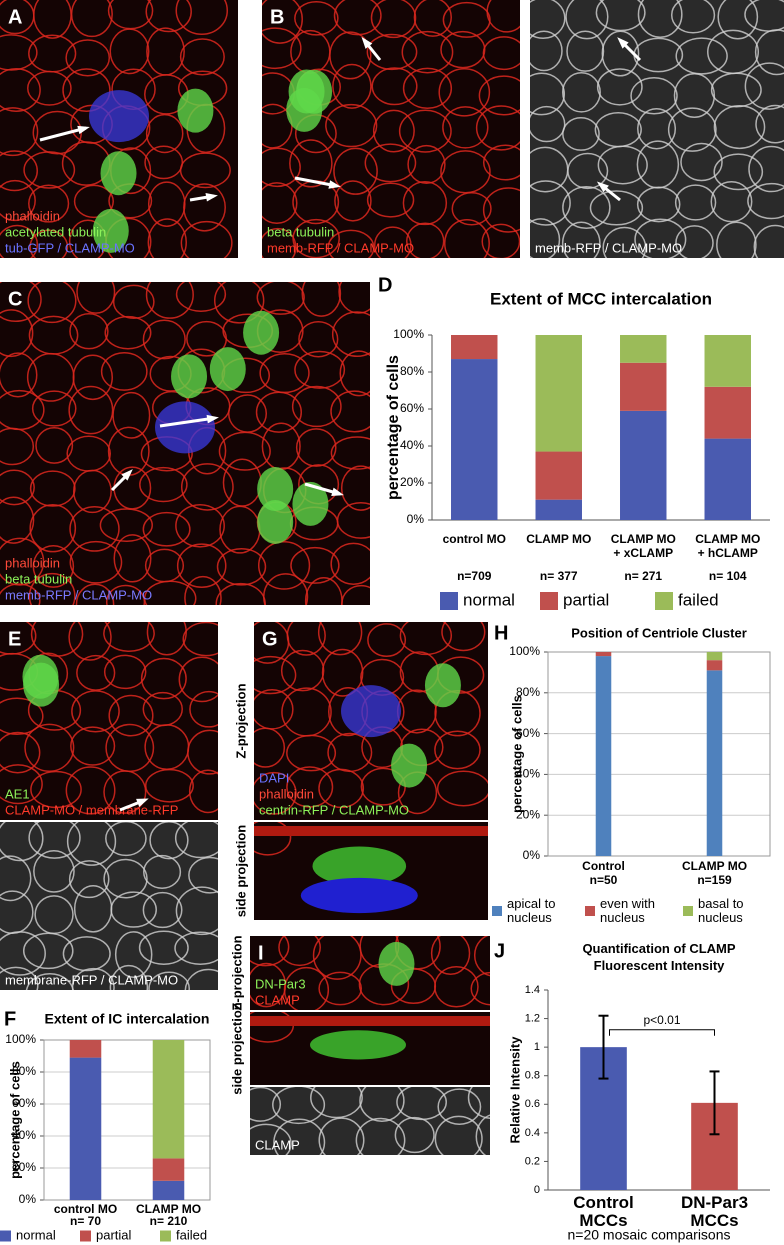 The width and height of the screenshot is (784, 1245). What do you see at coordinates (286, 793) in the screenshot?
I see `panel-label: phalloidin` at bounding box center [286, 793].